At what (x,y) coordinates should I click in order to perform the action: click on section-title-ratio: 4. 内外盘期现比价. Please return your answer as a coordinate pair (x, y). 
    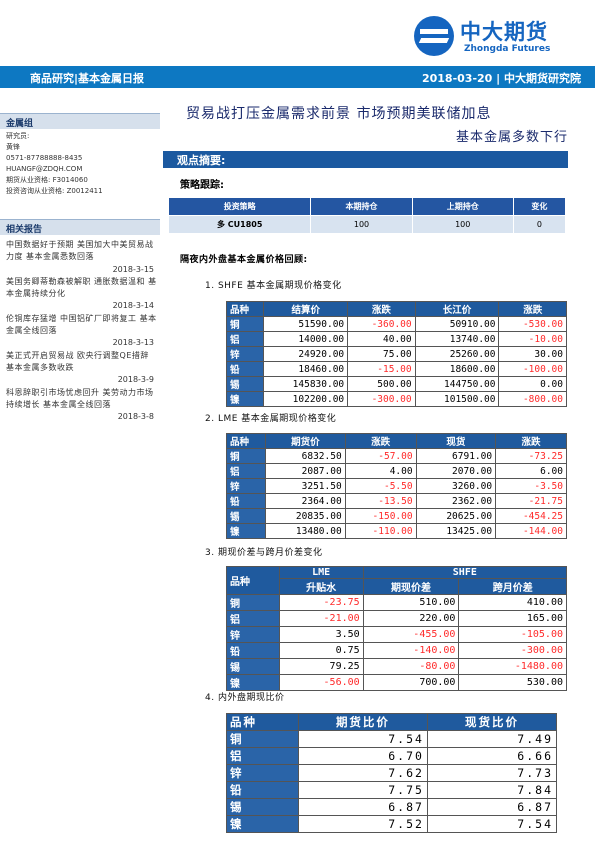
    Looking at the image, I should click on (245, 698).